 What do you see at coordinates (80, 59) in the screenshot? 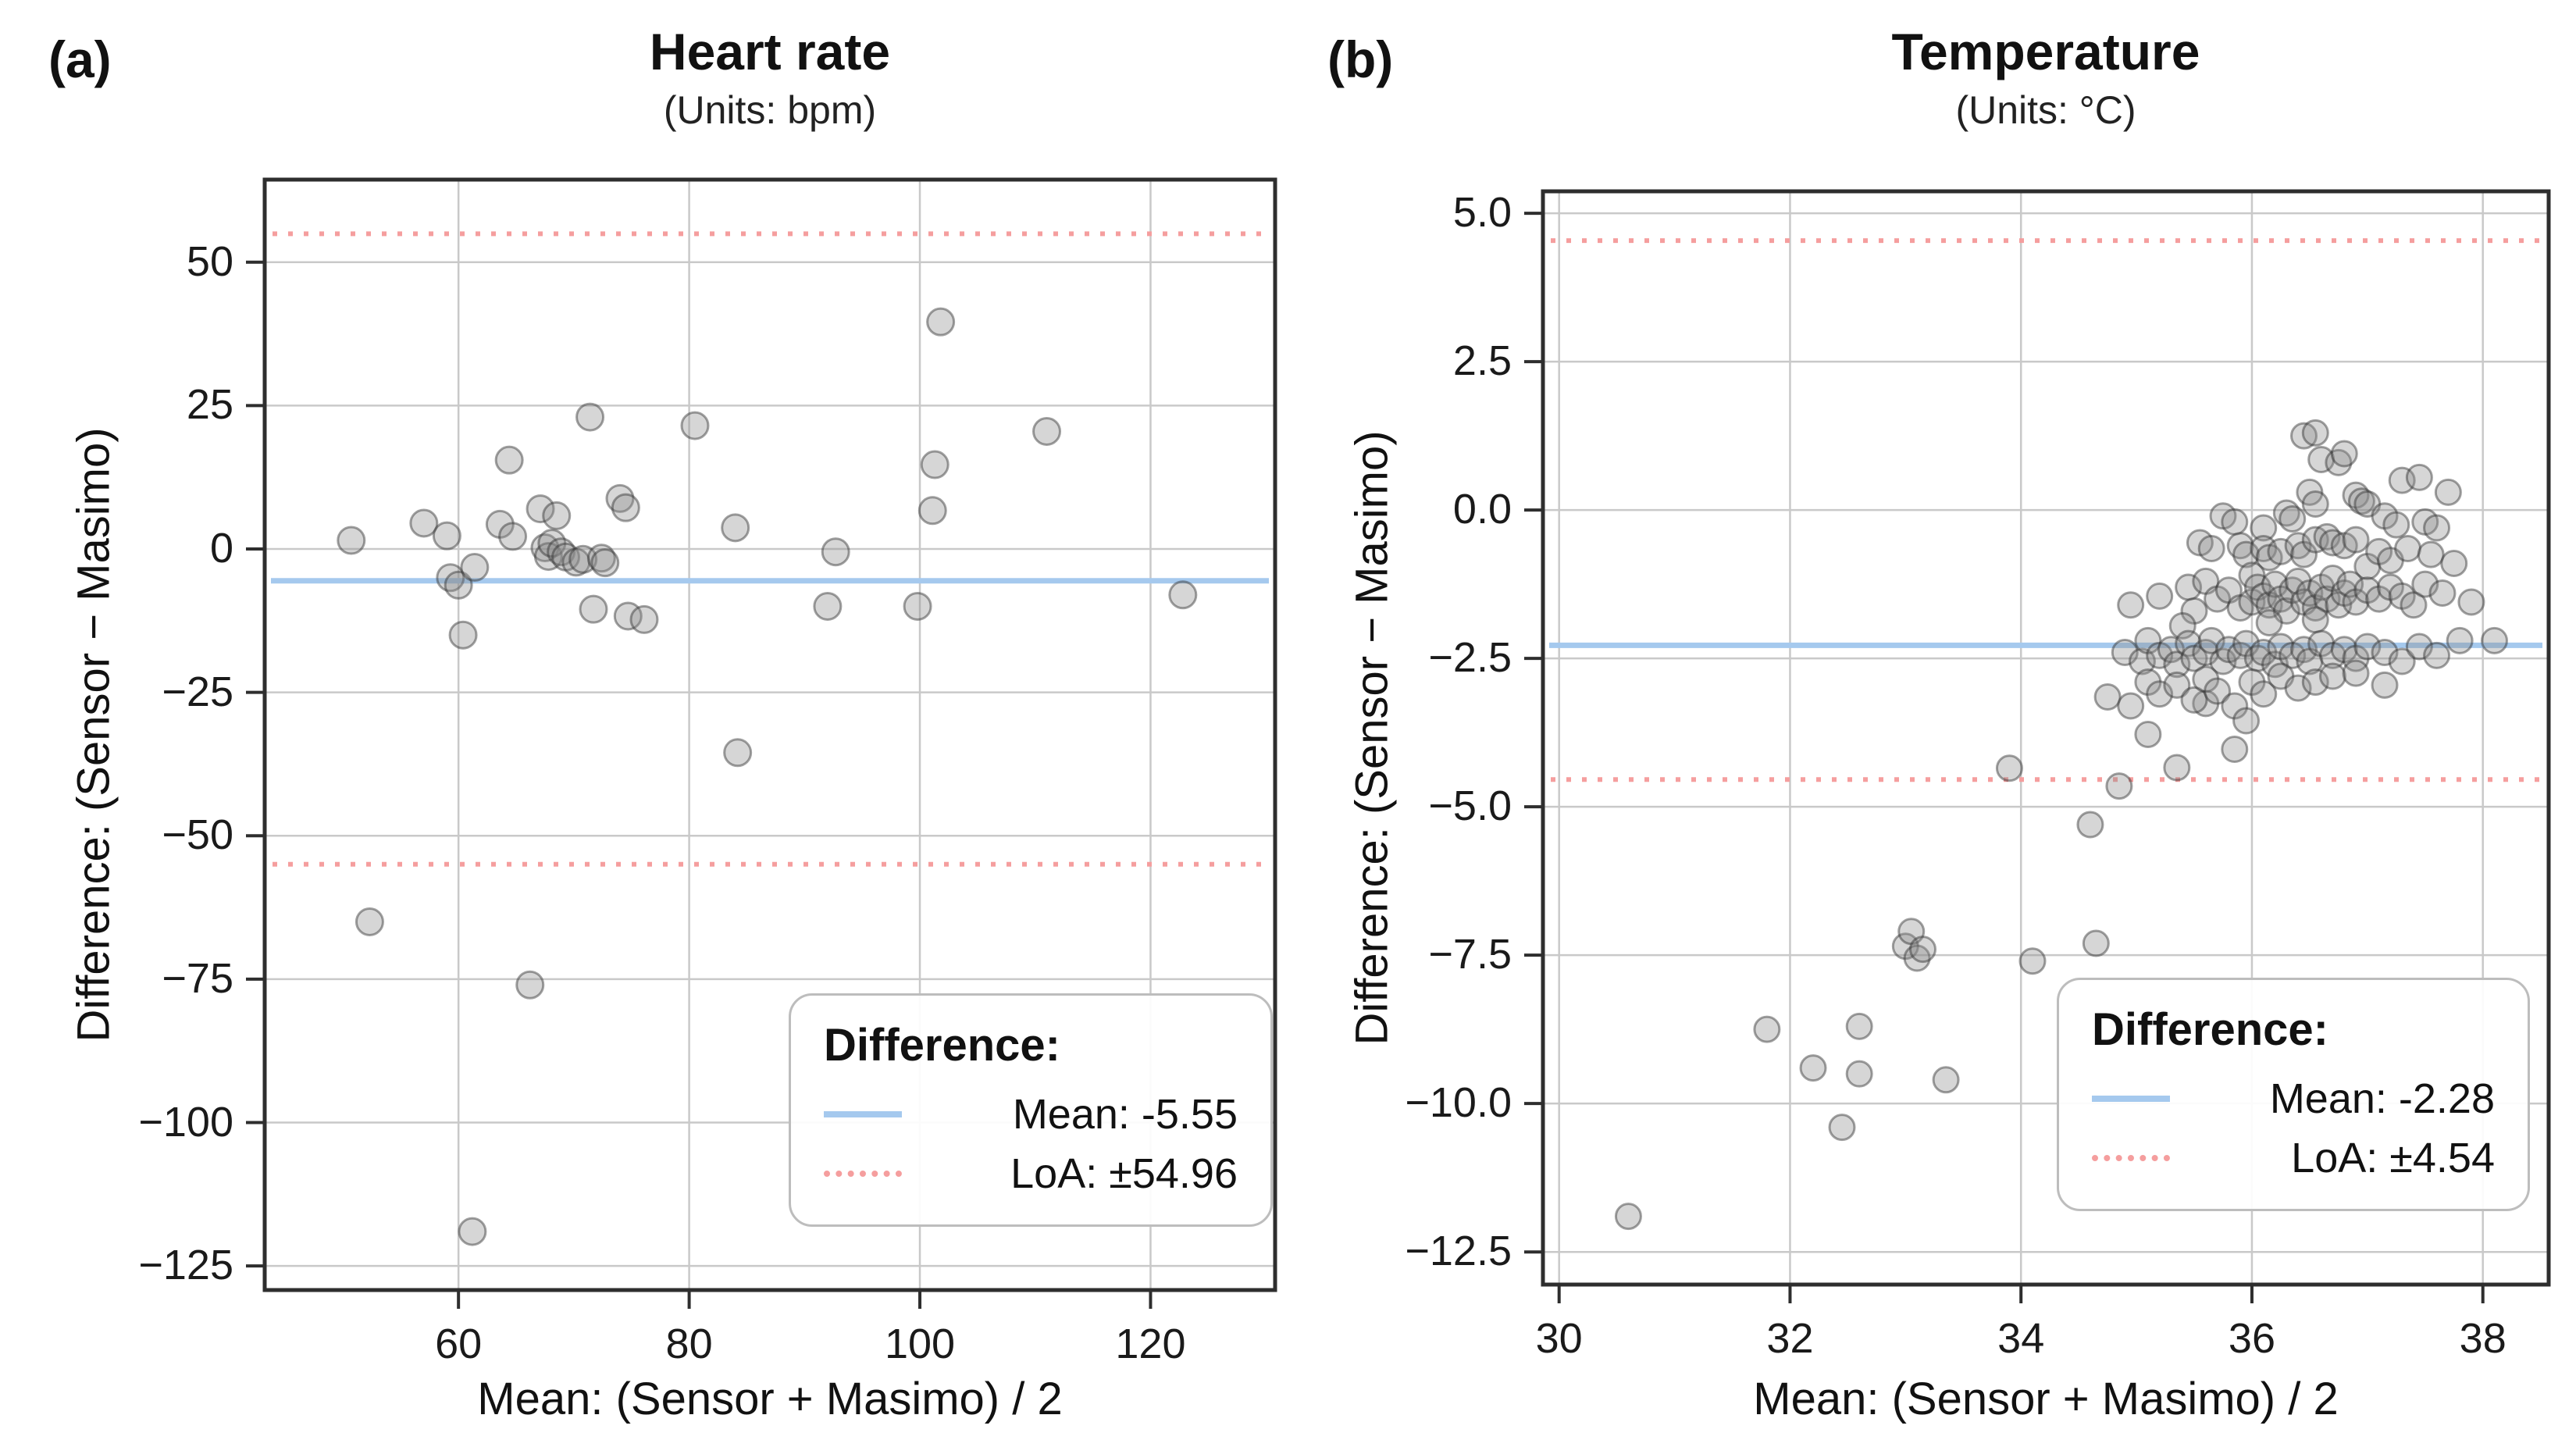
I see `panel-a-letter: (a)` at bounding box center [80, 59].